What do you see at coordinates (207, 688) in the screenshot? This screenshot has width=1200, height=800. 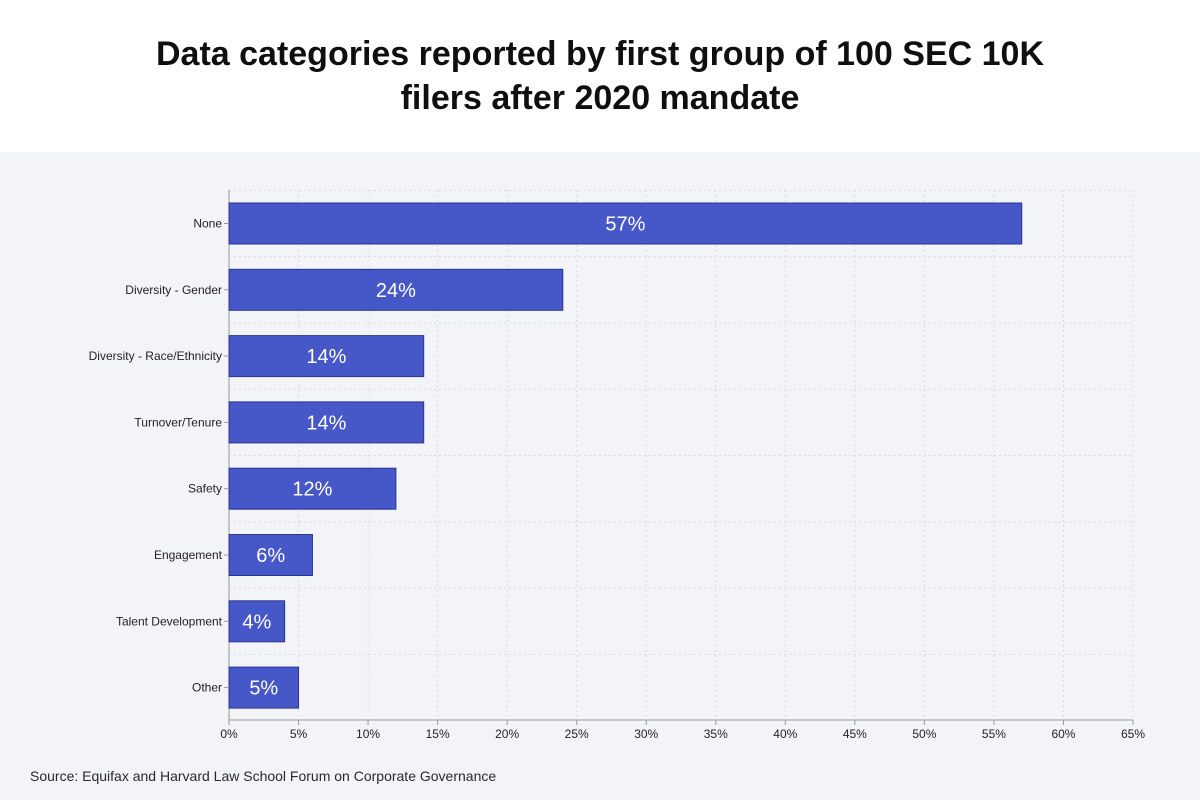 I see `category-label: Other` at bounding box center [207, 688].